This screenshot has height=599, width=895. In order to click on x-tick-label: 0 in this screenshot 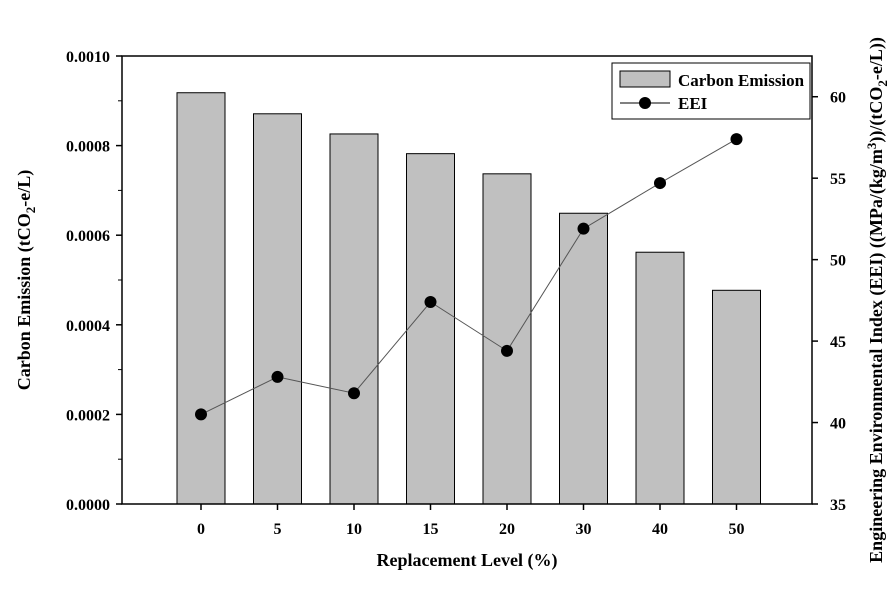, I will do `click(201, 529)`.